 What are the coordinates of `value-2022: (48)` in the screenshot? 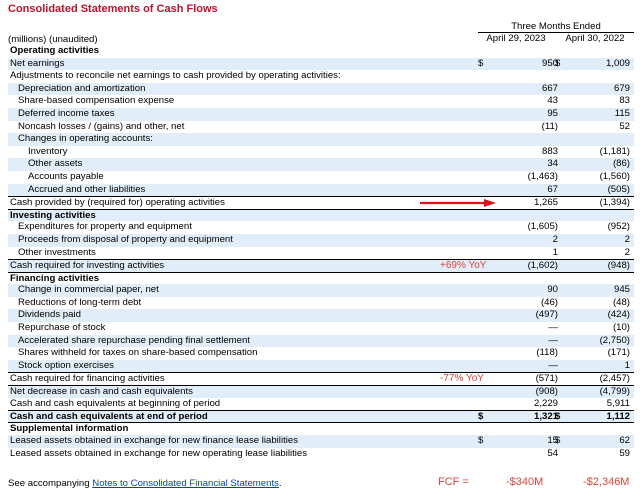 It's located at (621, 302).